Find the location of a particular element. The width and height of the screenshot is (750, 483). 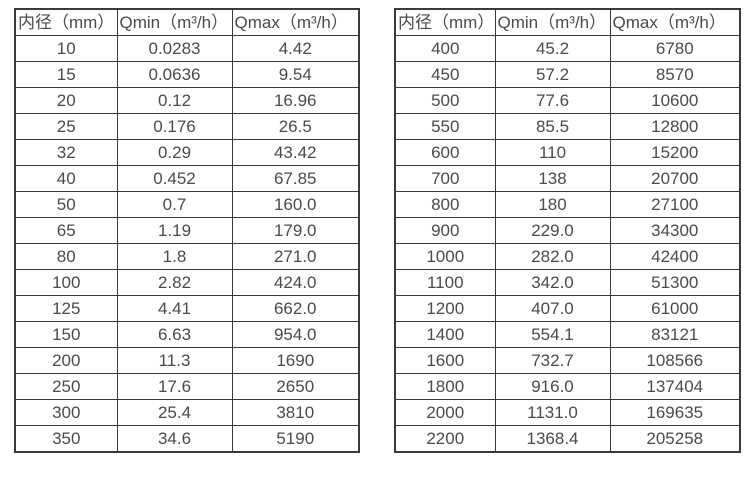

qmax-cell: 271.0 is located at coordinates (295, 256).